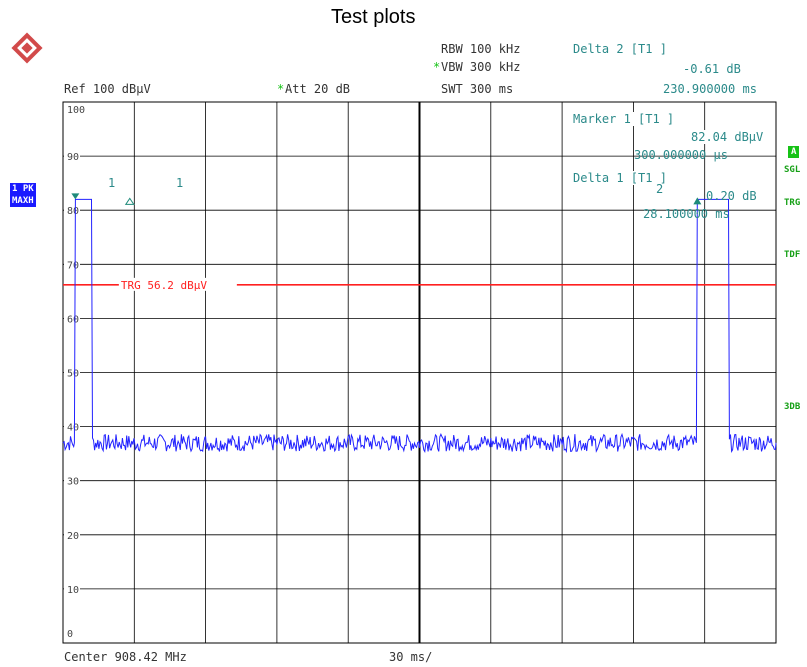 The height and width of the screenshot is (667, 807). Describe the element at coordinates (23, 201) in the screenshot. I see `trace-mode-badge: MAXH` at that location.